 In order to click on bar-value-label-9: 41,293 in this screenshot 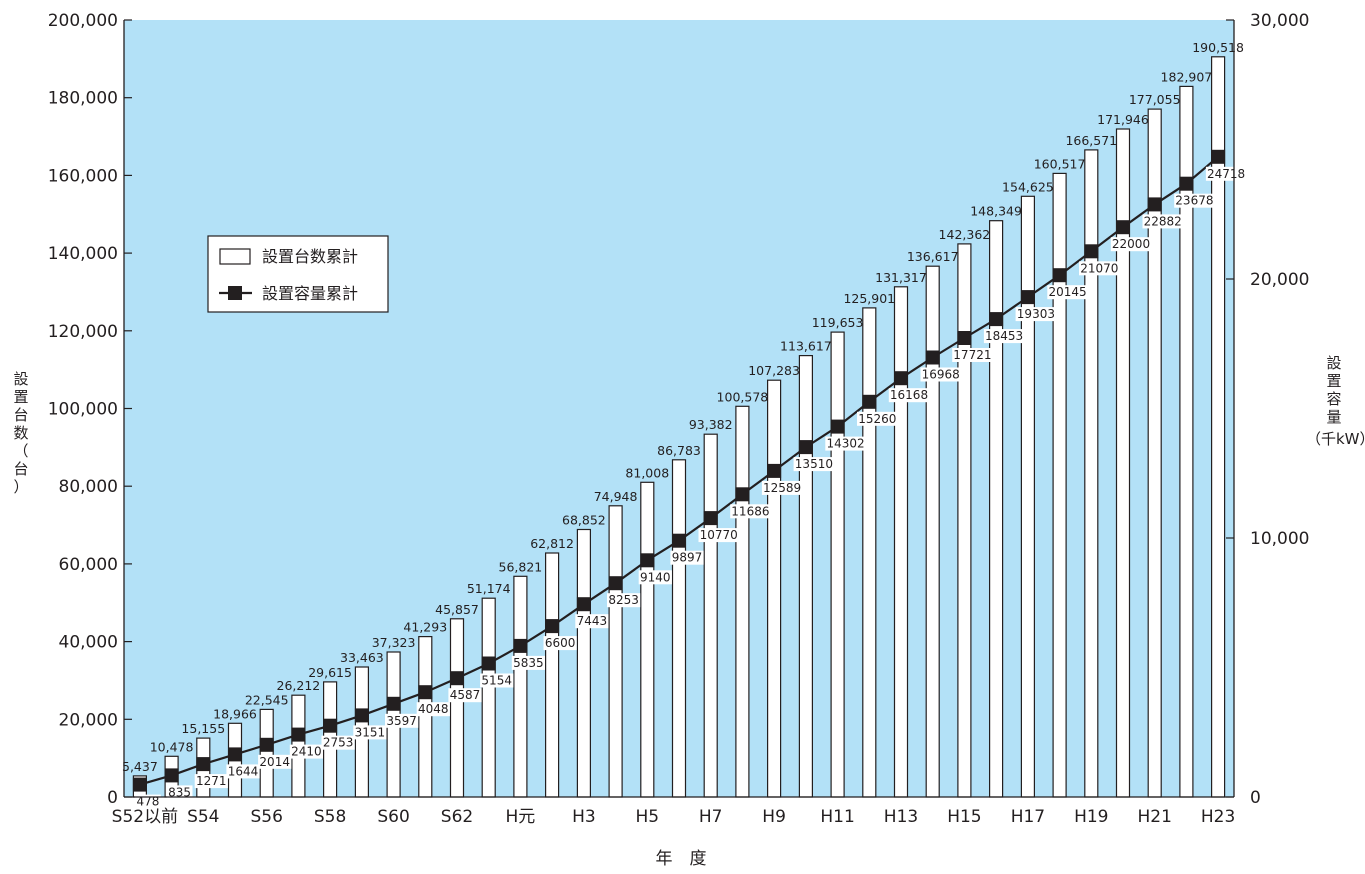, I will do `click(425, 627)`.